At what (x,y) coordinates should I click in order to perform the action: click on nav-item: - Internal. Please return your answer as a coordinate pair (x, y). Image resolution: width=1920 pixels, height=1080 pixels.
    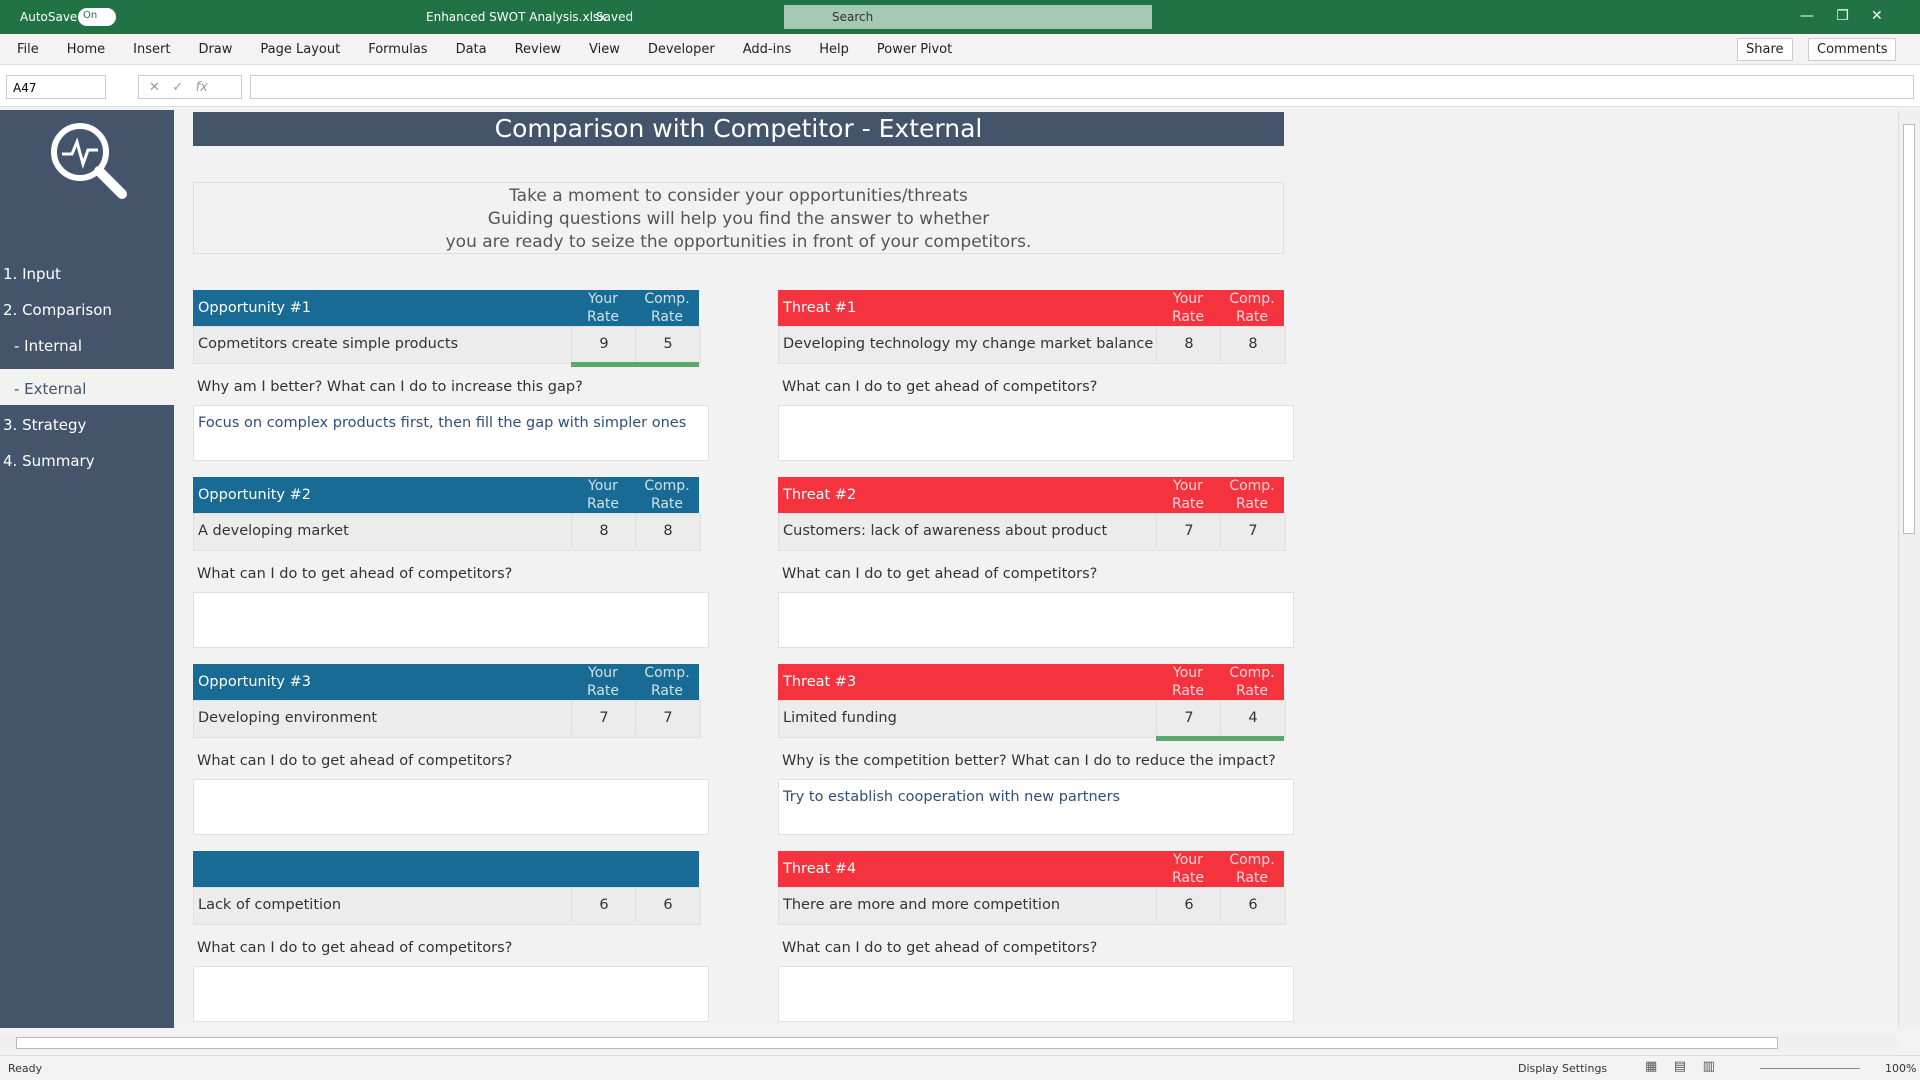
    Looking at the image, I should click on (48, 346).